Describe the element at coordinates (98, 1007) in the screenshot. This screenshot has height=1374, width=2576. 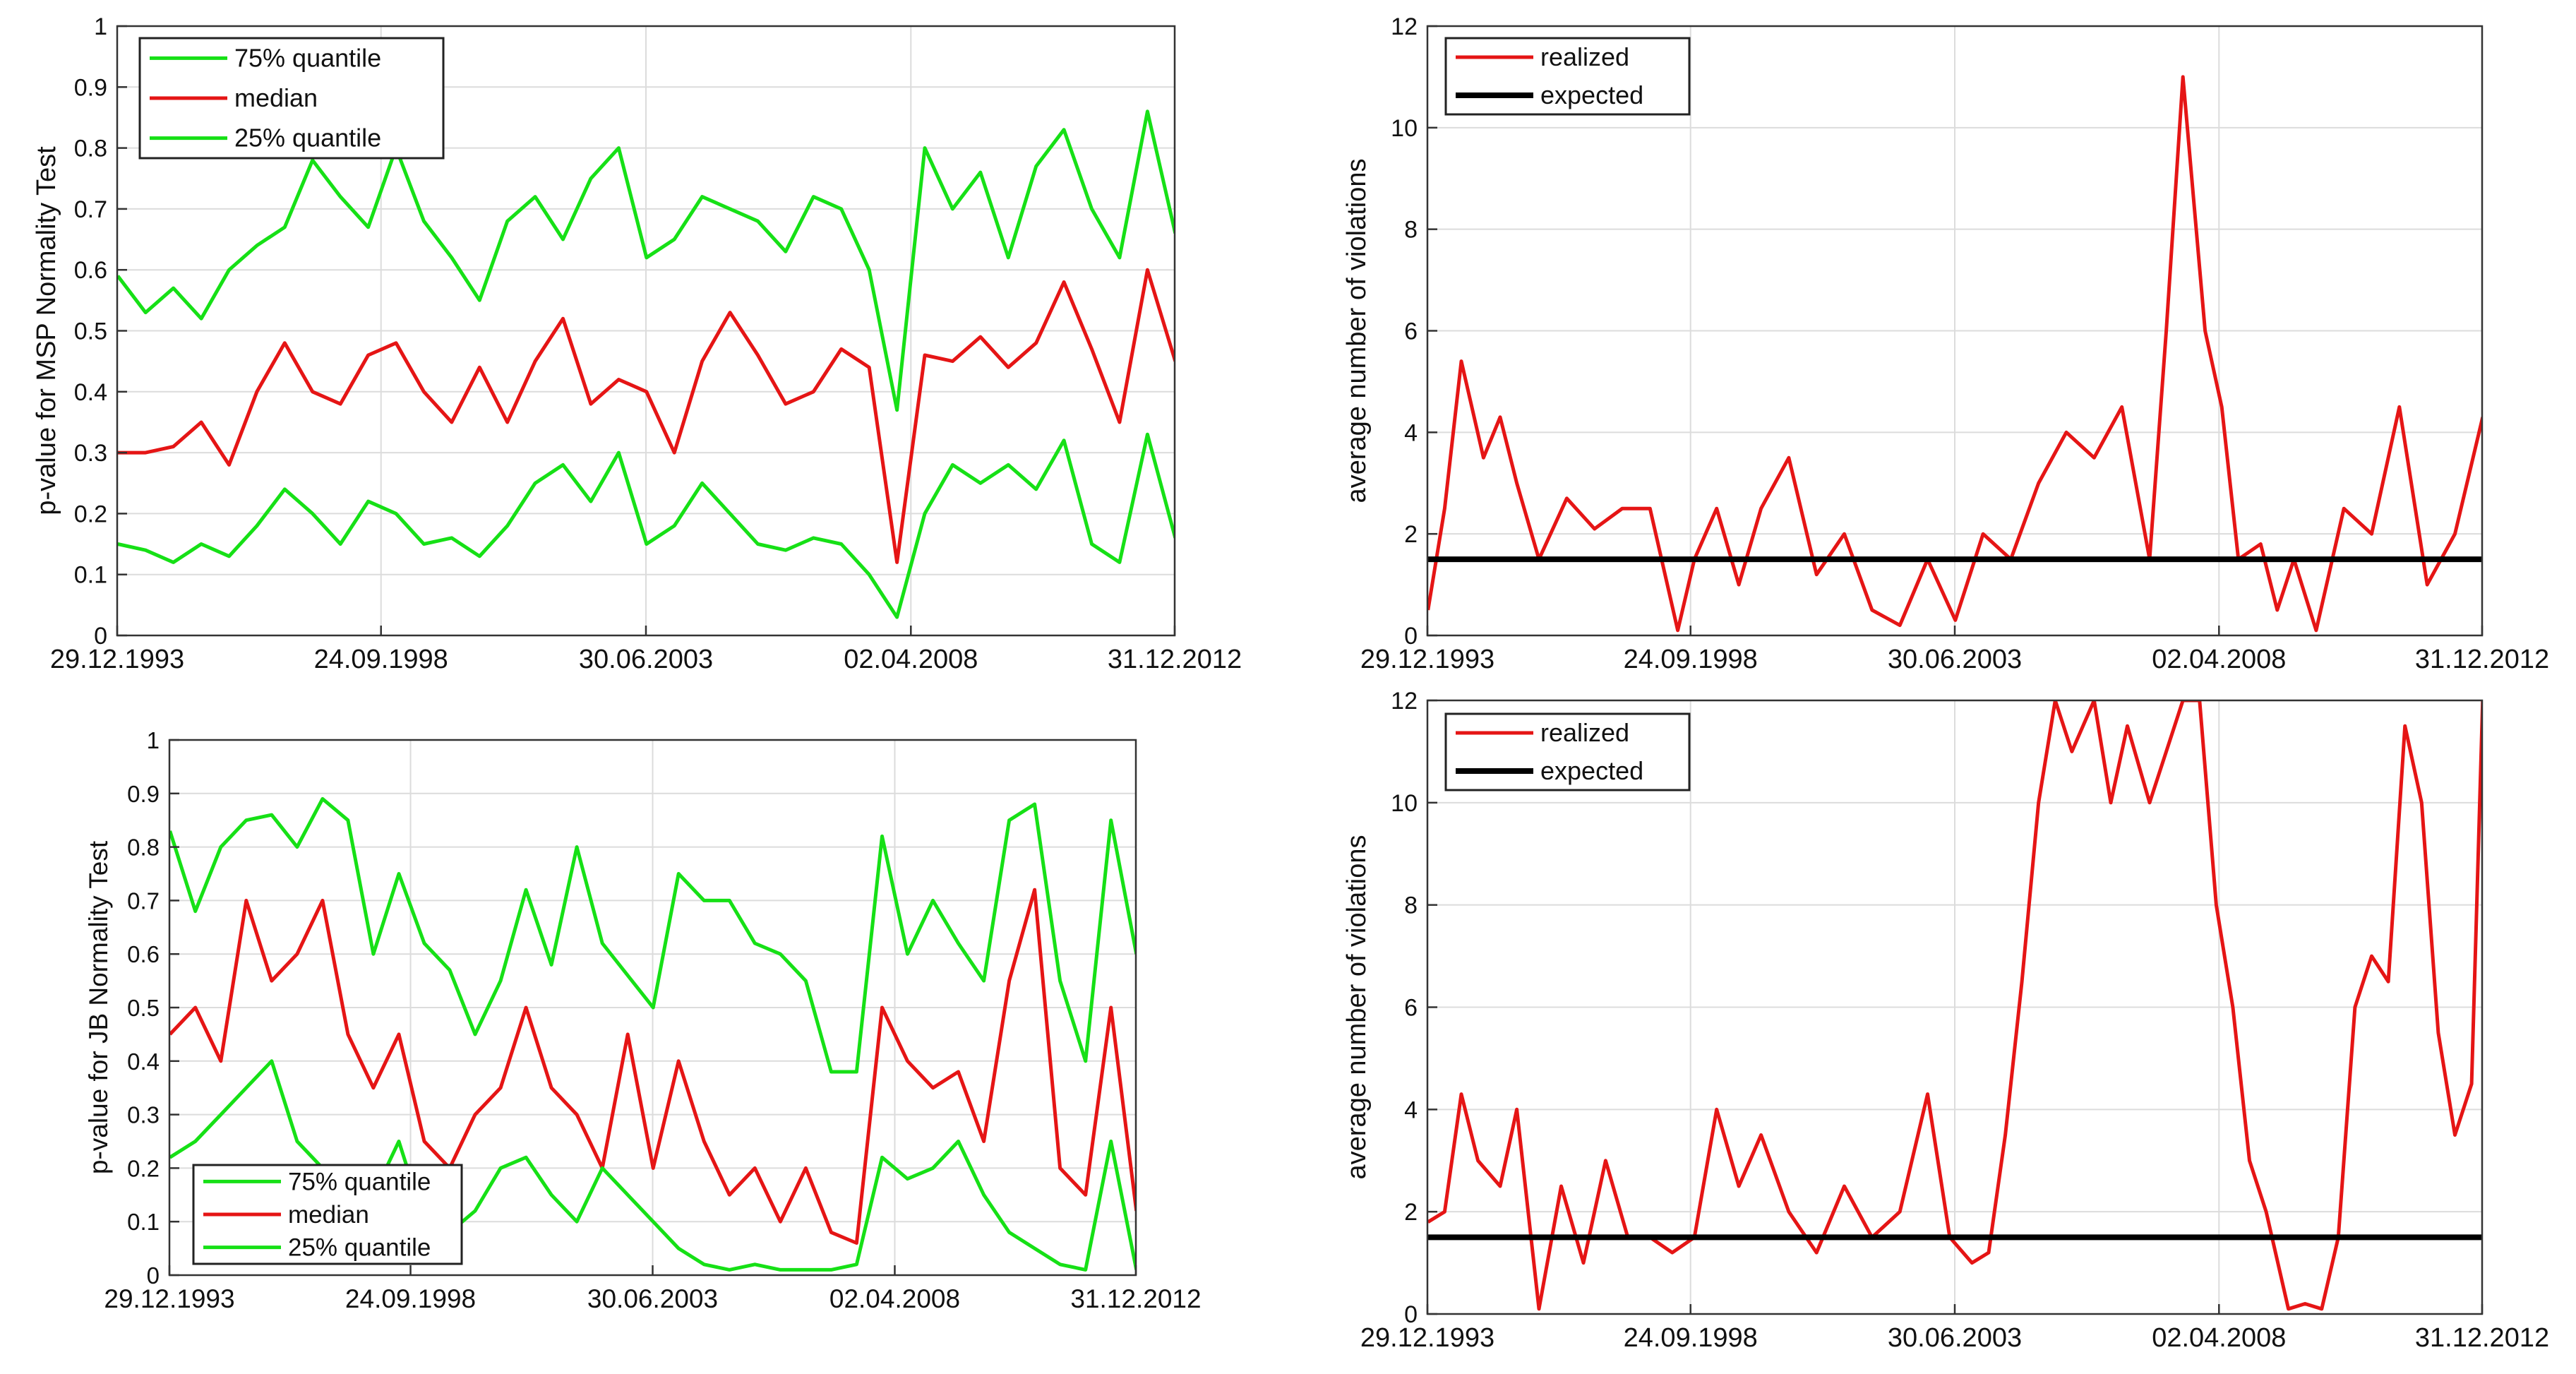
I see `y-axis-label: p-value for JB Normality Test` at that location.